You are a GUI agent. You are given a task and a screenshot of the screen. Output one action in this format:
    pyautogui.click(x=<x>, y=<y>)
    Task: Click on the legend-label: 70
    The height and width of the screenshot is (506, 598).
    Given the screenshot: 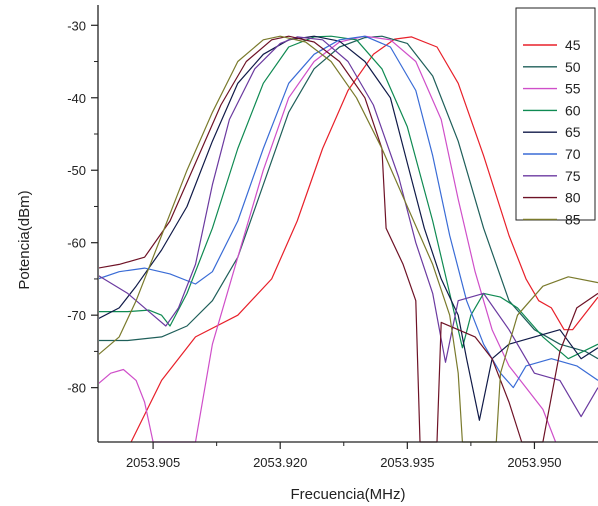 What is the action you would take?
    pyautogui.click(x=573, y=154)
    